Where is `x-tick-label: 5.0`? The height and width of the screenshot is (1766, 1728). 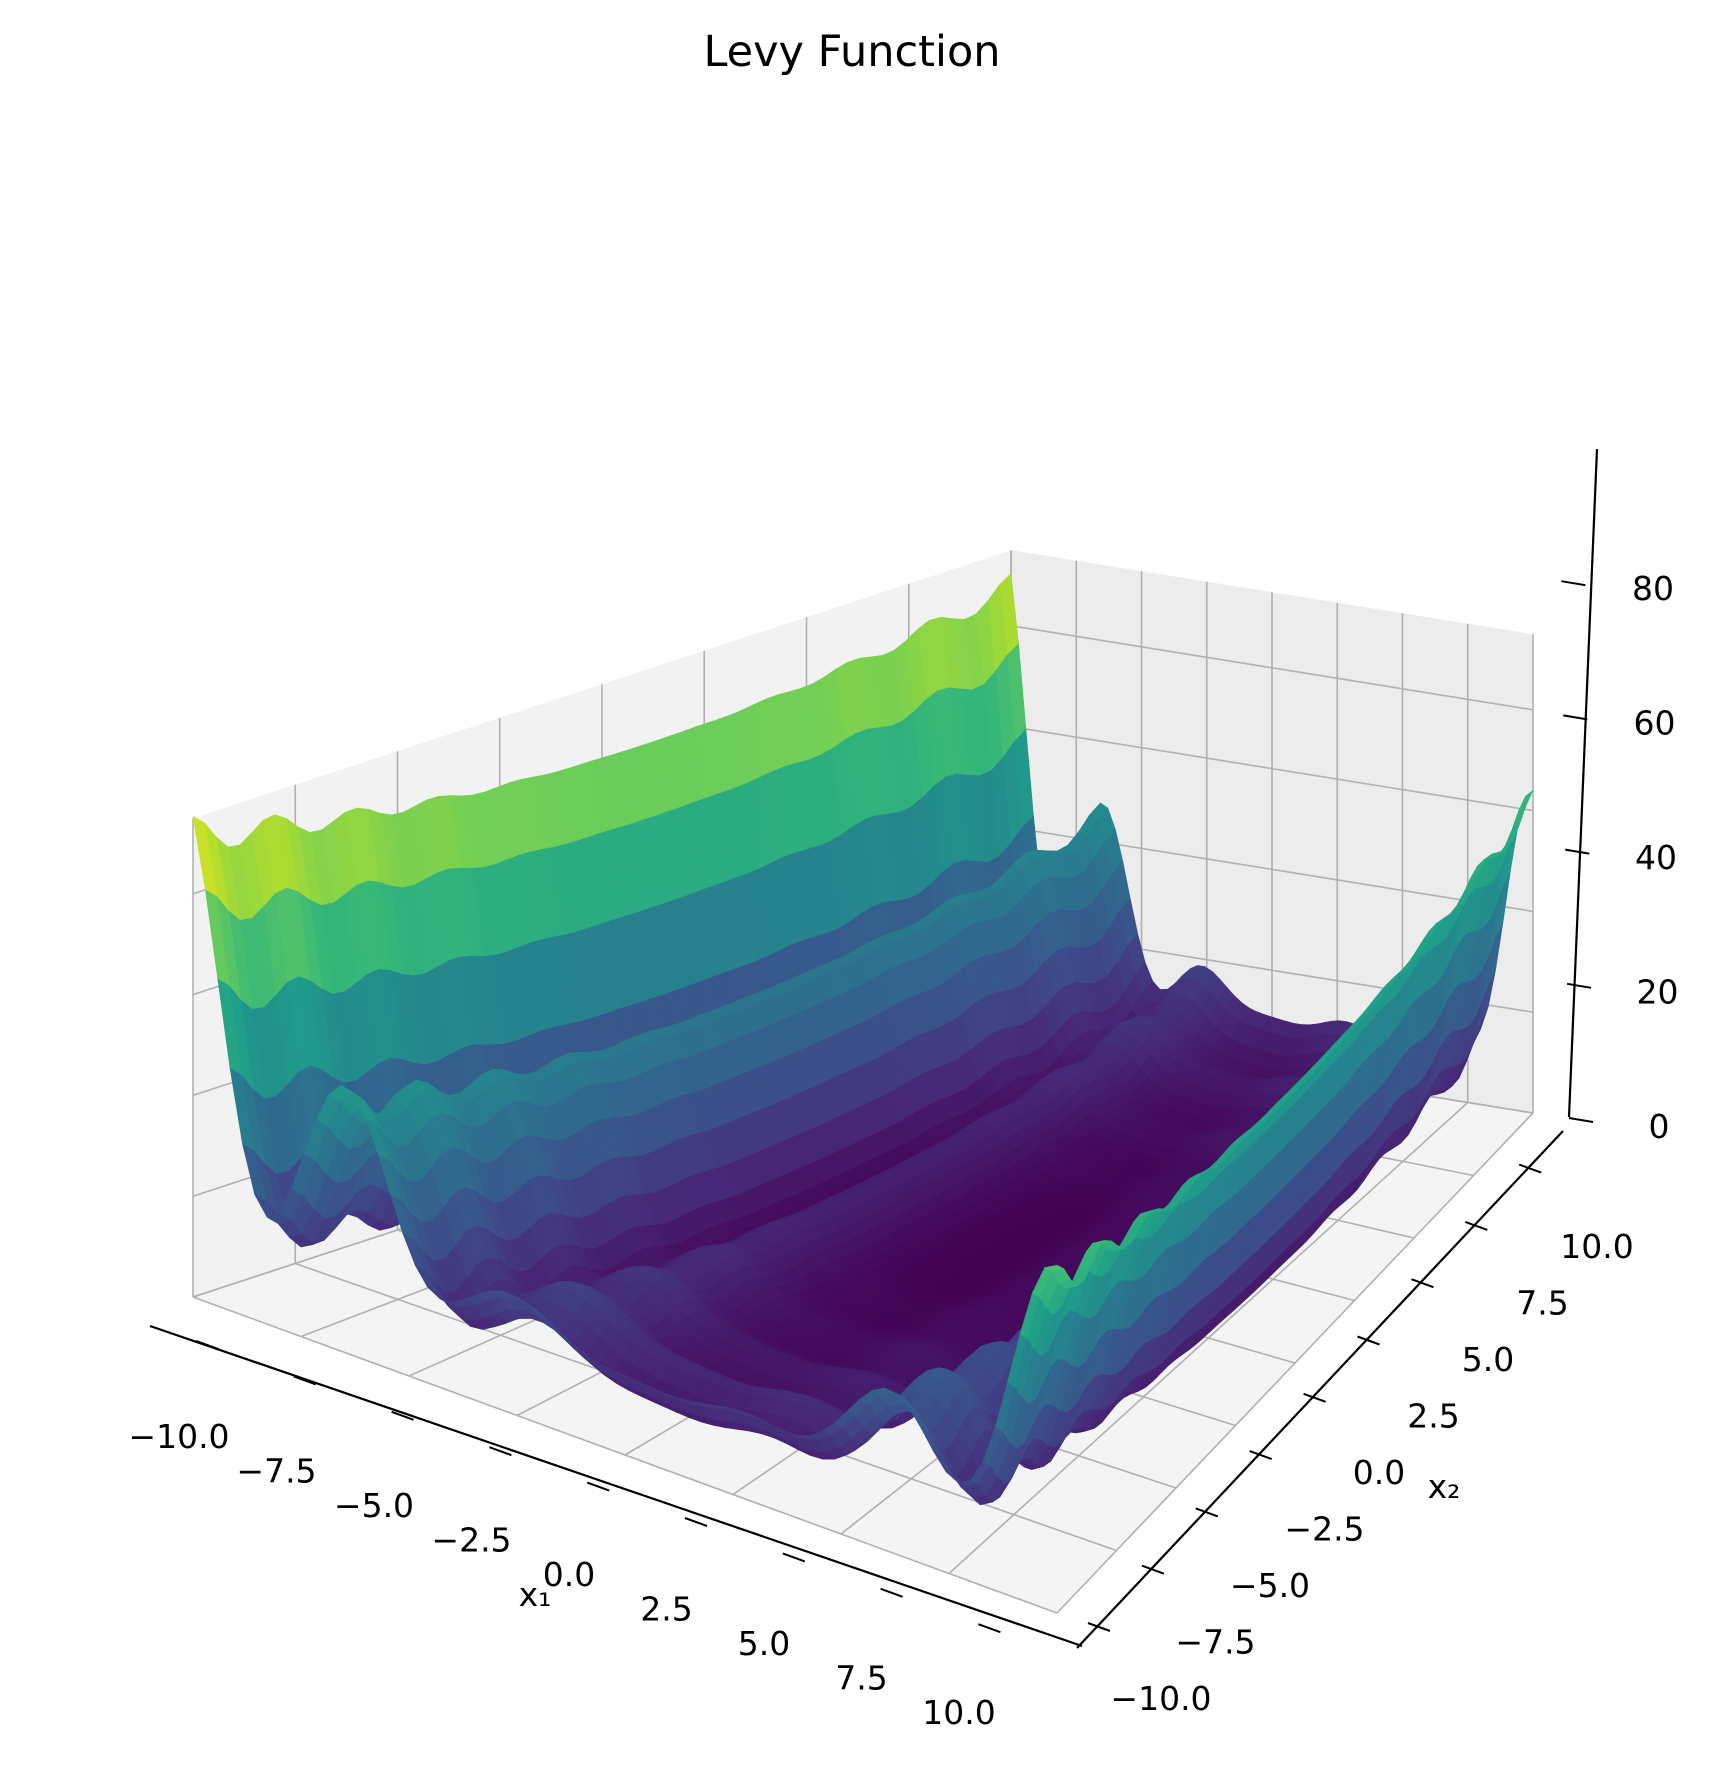
x-tick-label: 5.0 is located at coordinates (764, 1643).